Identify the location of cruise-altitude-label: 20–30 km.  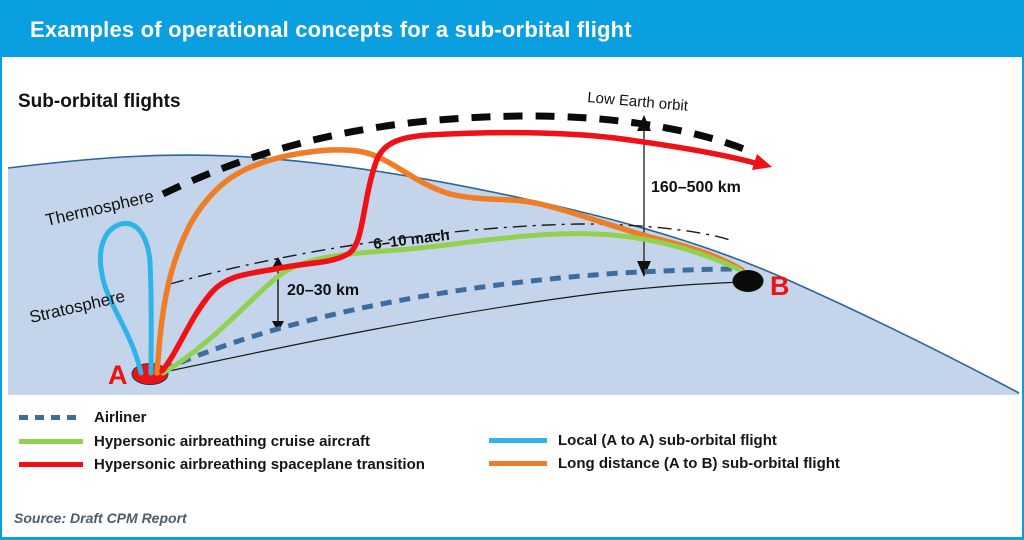
(323, 290).